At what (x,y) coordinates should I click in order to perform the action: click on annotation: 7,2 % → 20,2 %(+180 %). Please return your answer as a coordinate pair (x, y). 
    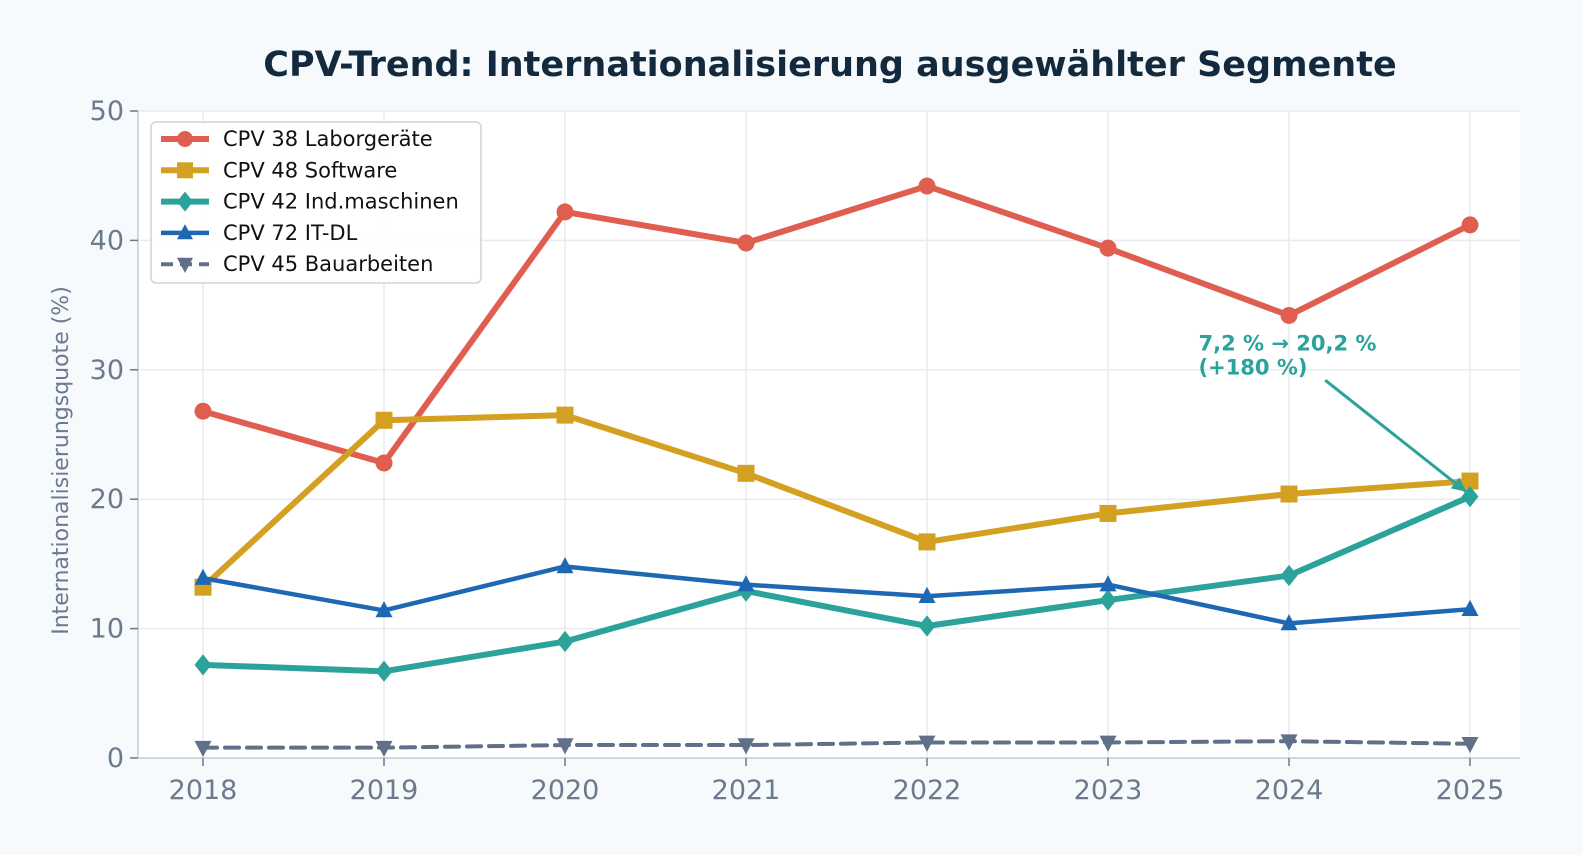
    Looking at the image, I should click on (1333, 412).